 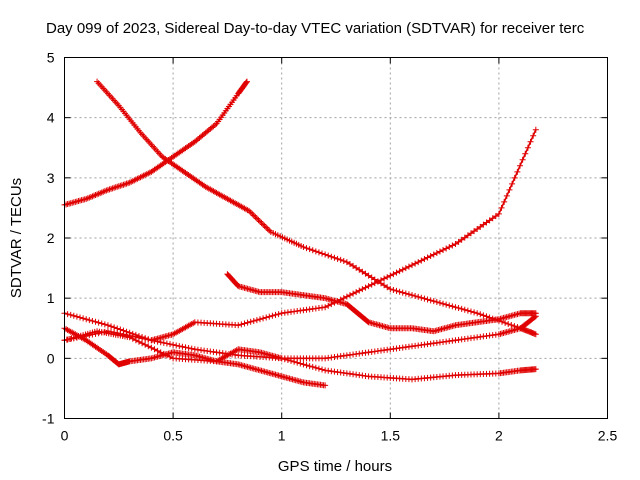 I want to click on y-tick-label: 4, so click(x=51, y=118).